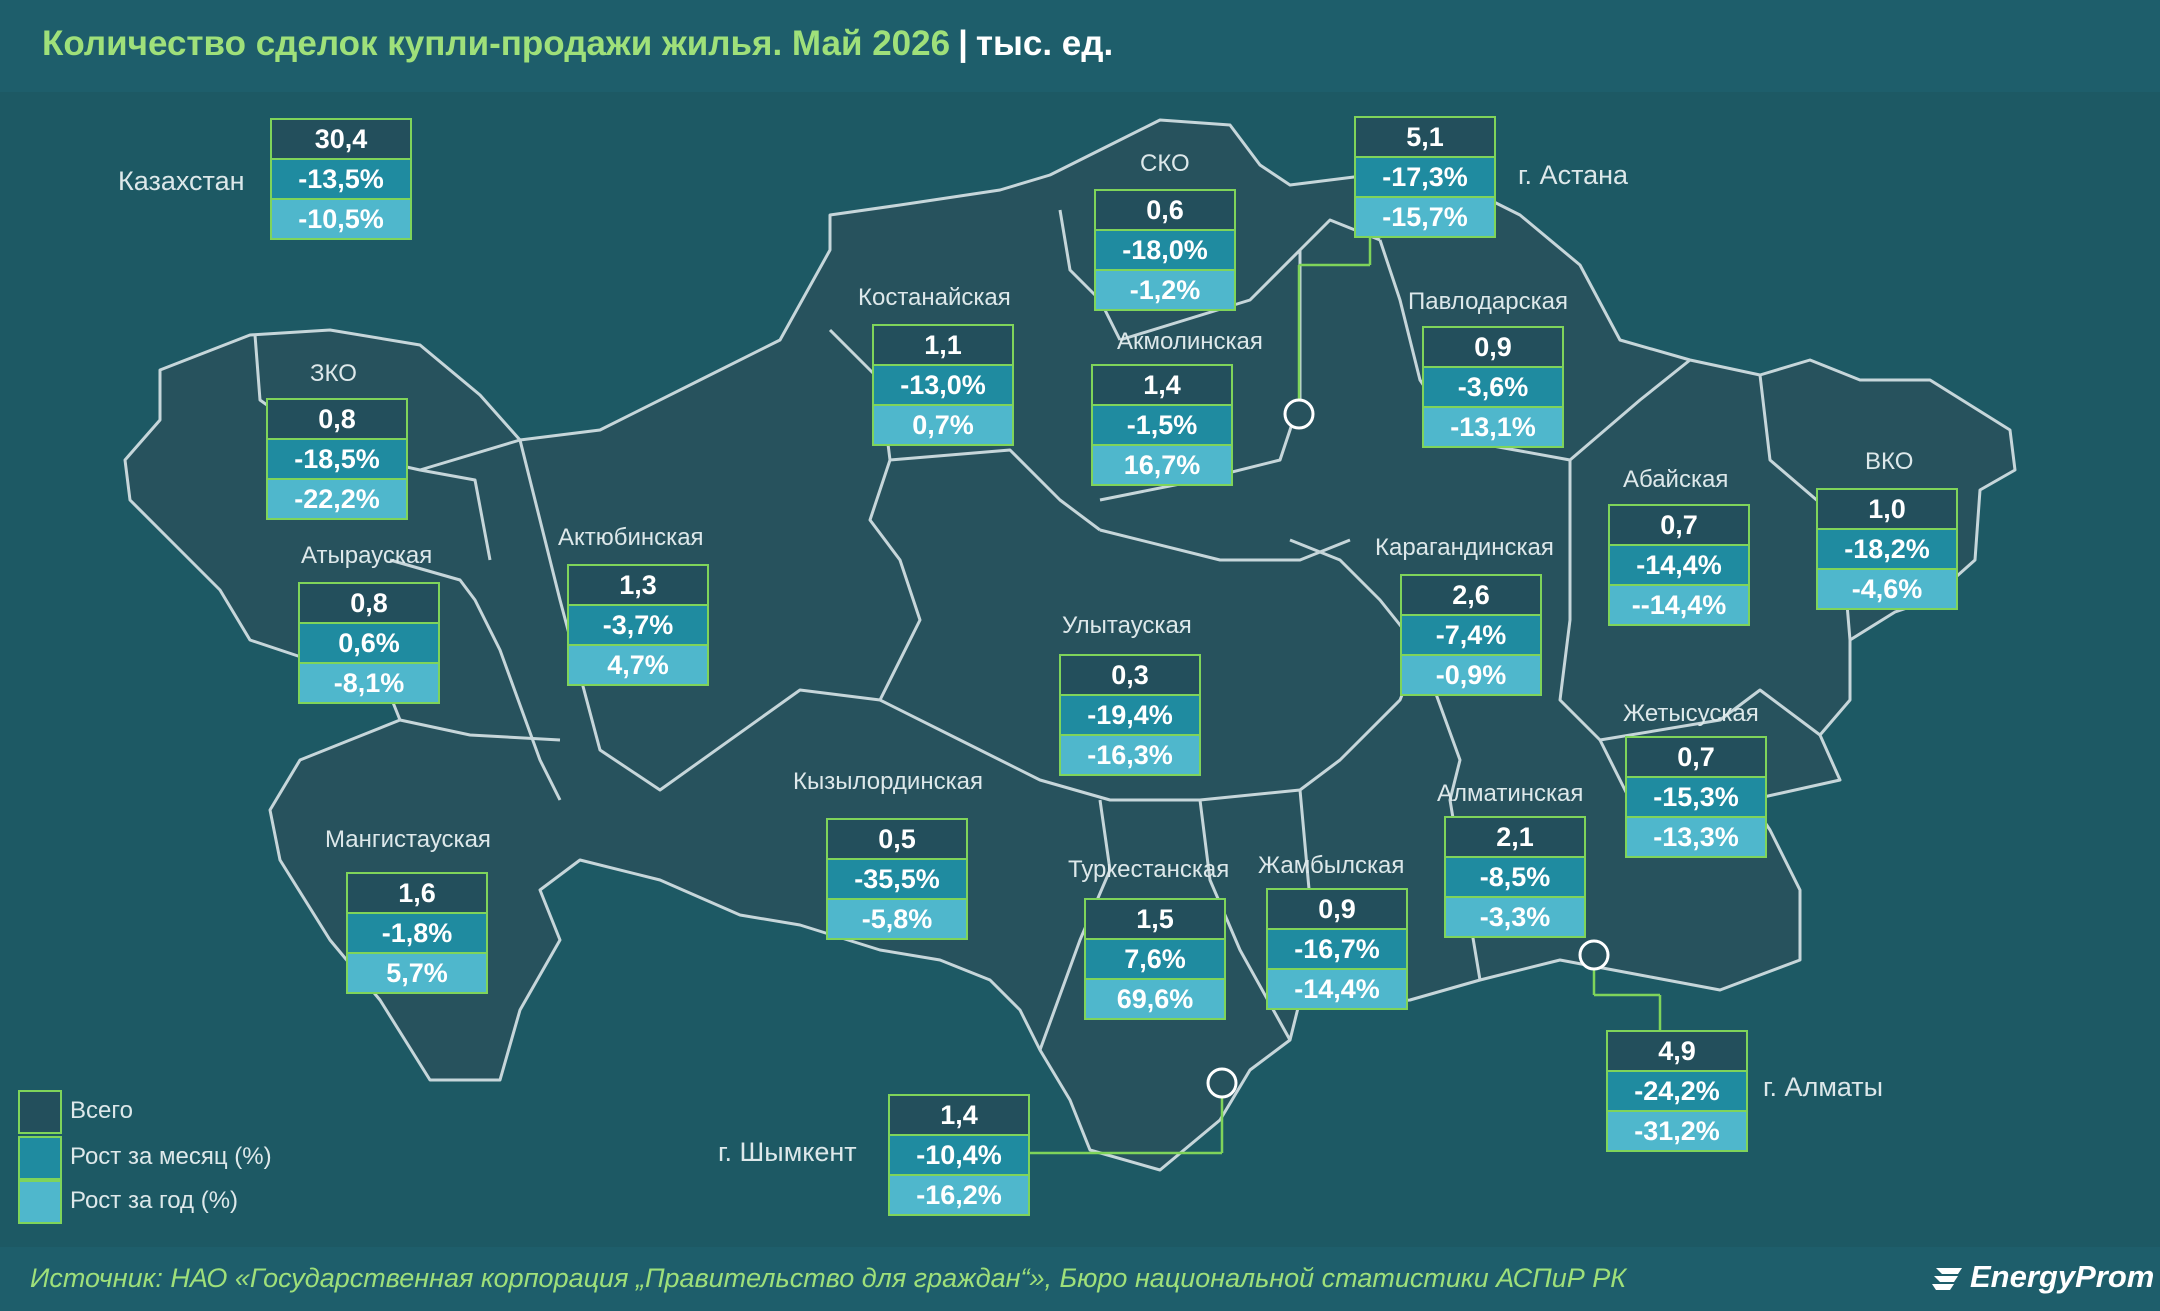  What do you see at coordinates (1337, 949) in the screenshot?
I see `data-box-zhambyl: 0,9 -16,7% -14,4%` at bounding box center [1337, 949].